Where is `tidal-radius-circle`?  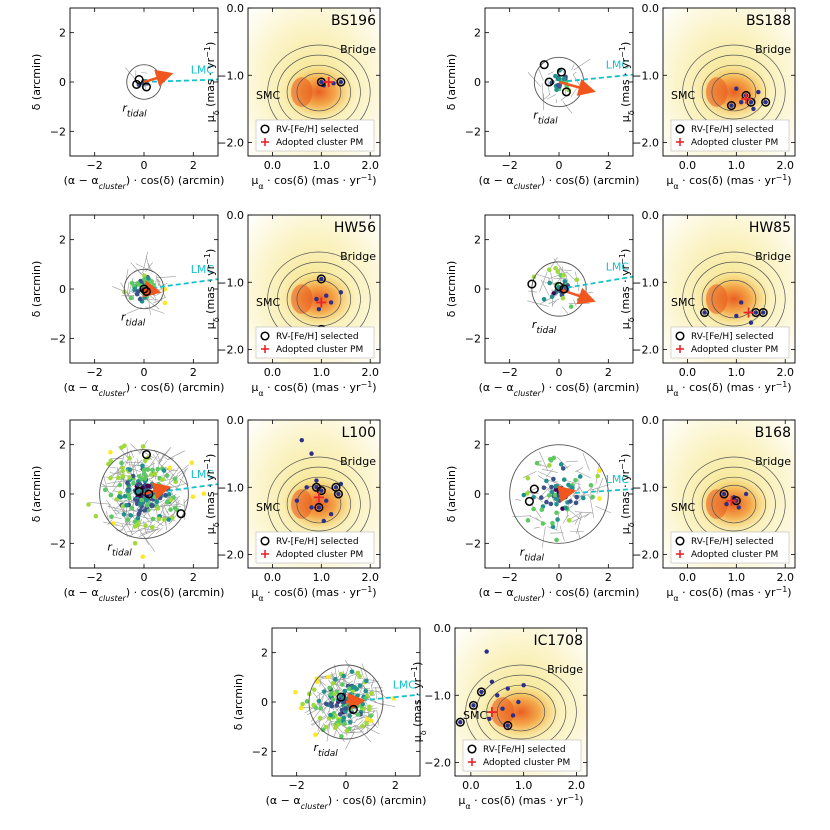 tidal-radius-circle is located at coordinates (346, 702).